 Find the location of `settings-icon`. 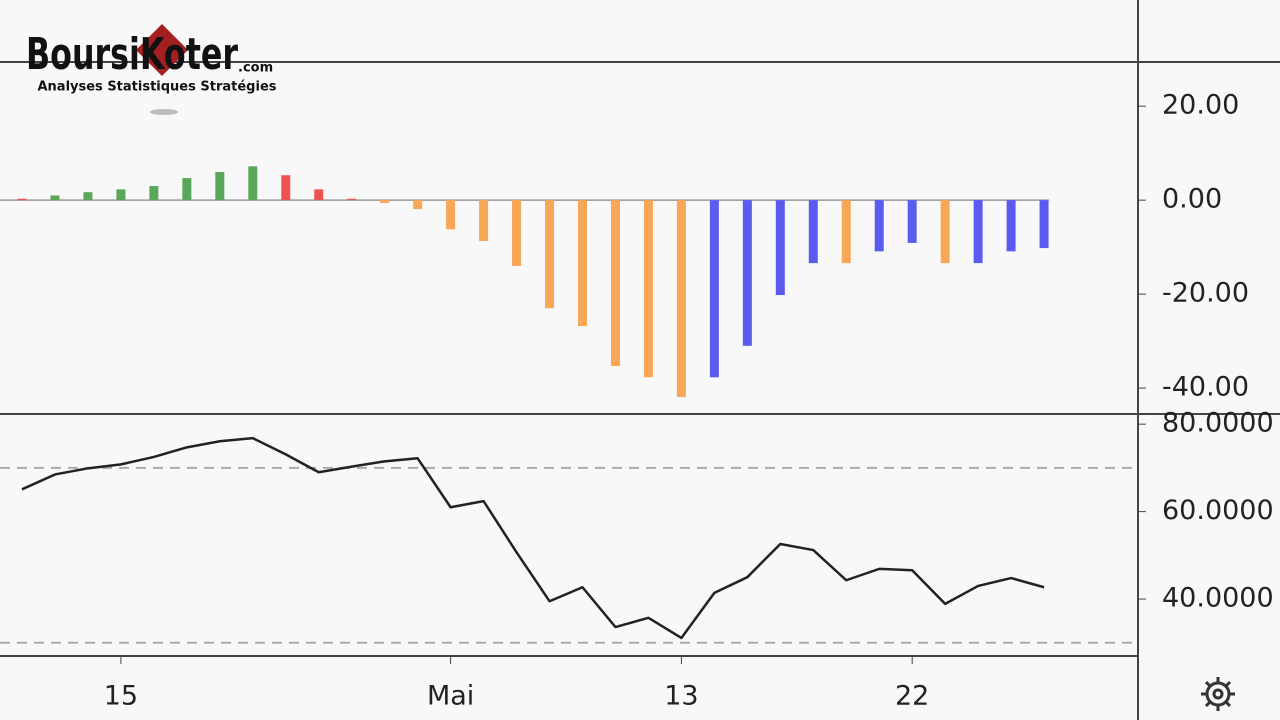

settings-icon is located at coordinates (1218, 694).